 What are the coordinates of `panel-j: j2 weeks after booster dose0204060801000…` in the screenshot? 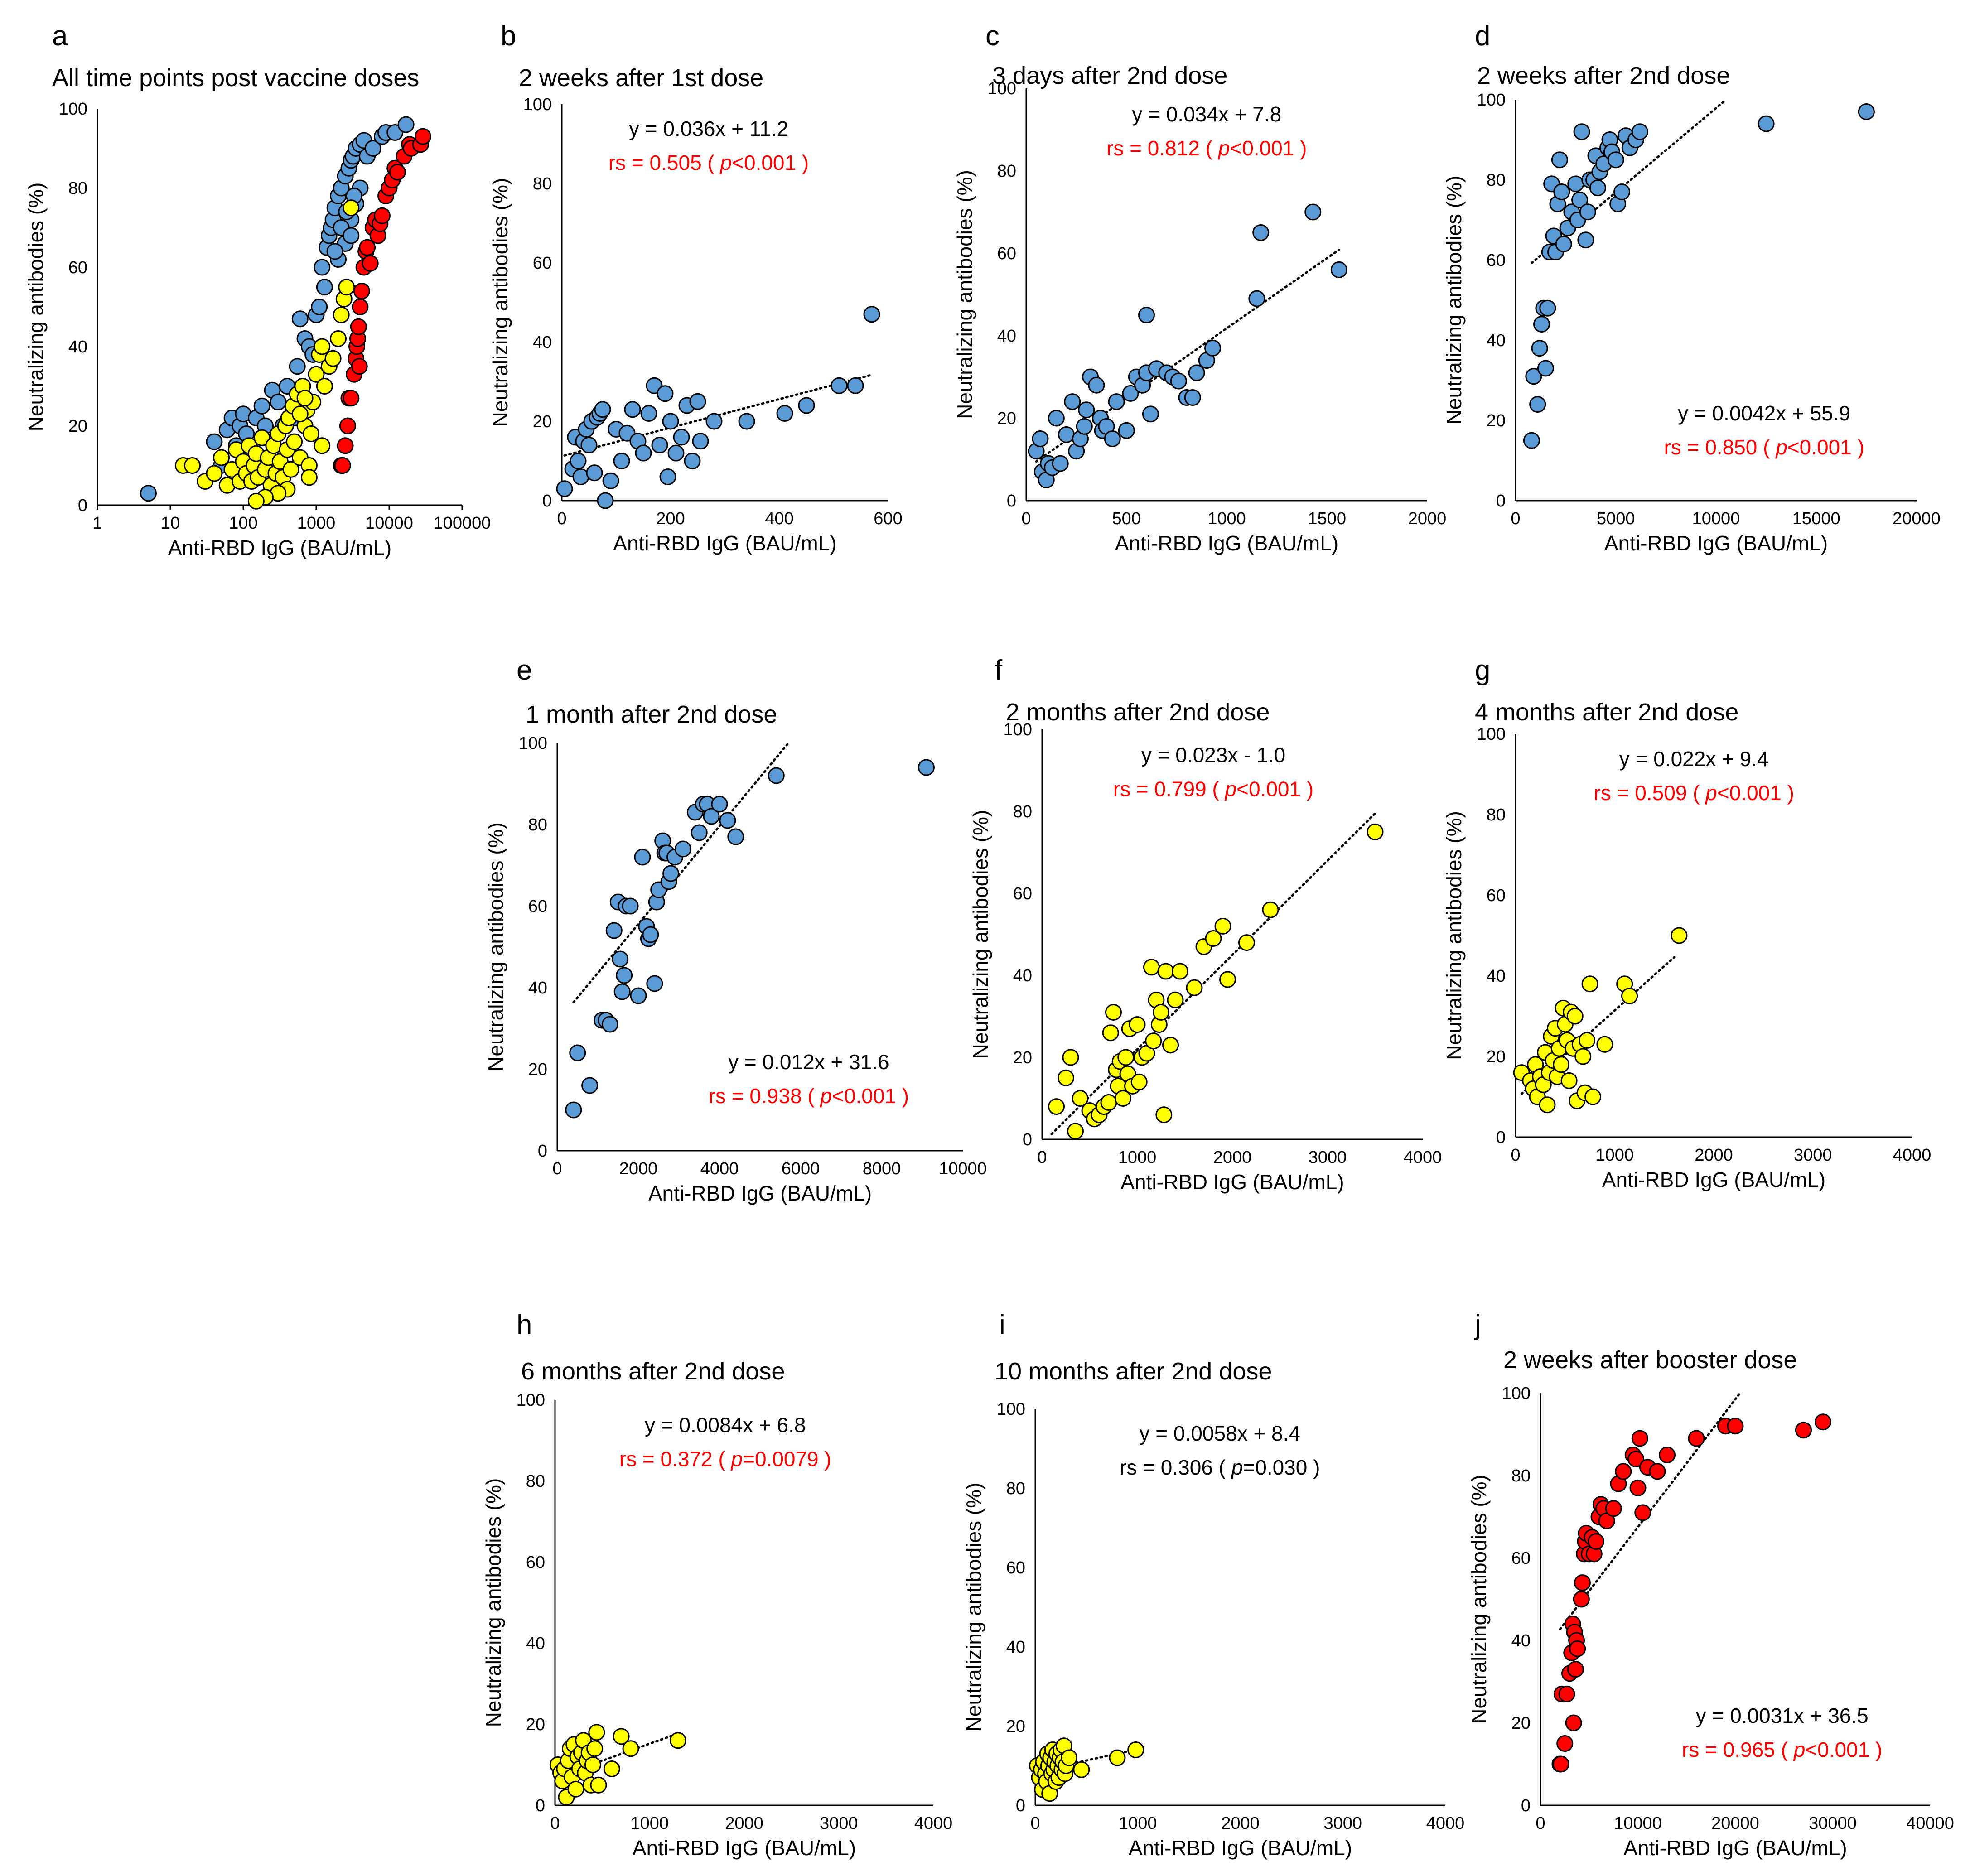 It's located at (1710, 1584).